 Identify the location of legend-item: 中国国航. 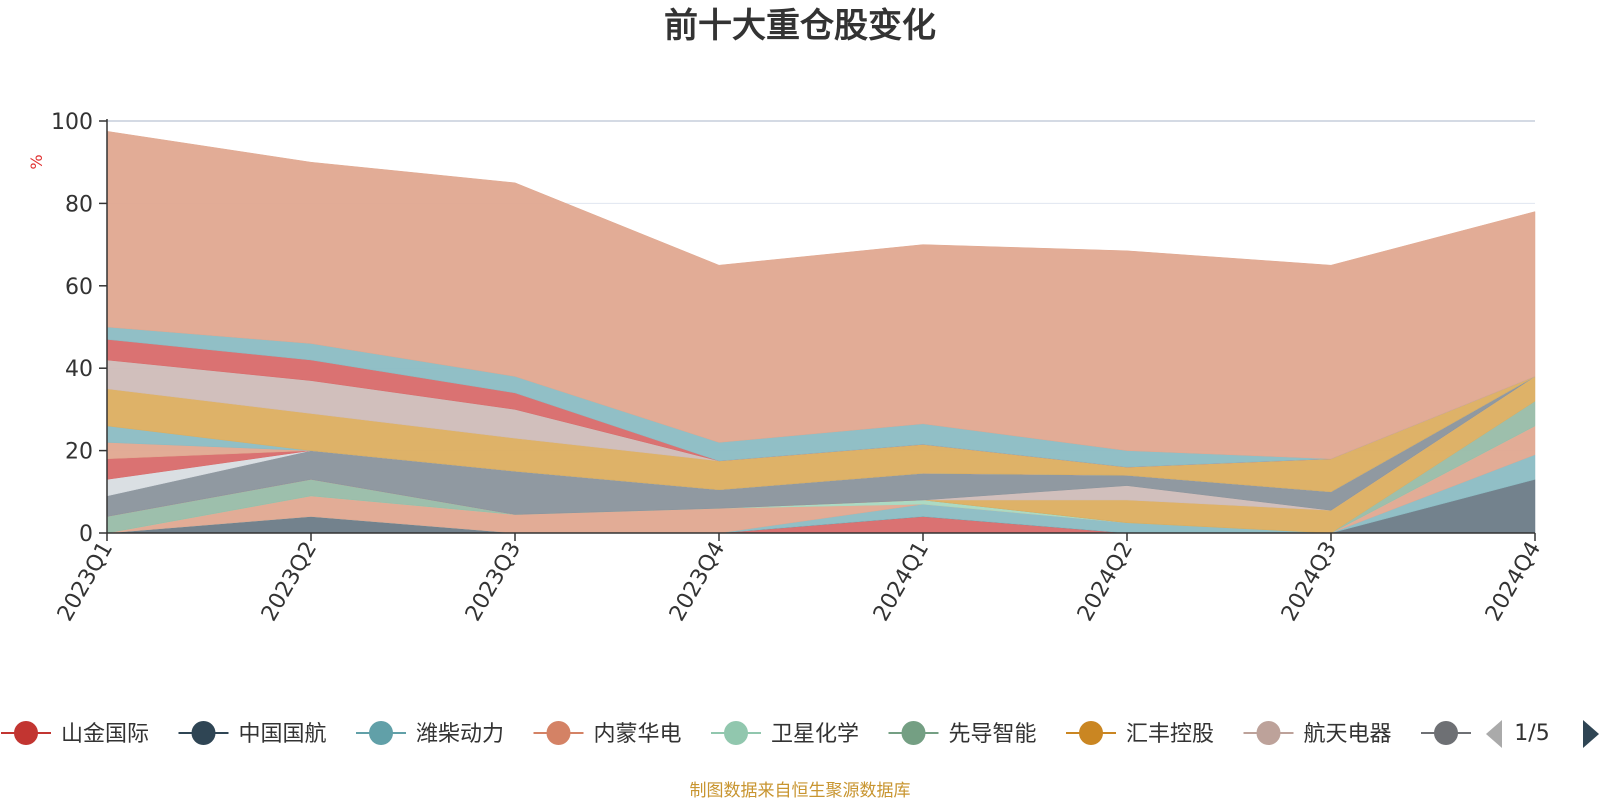
(252, 734).